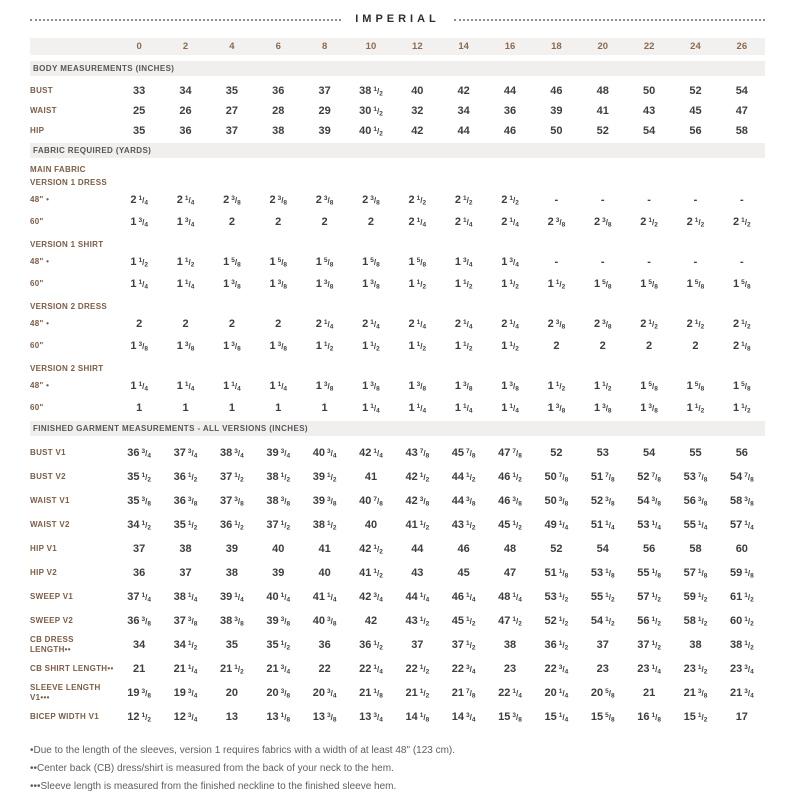 This screenshot has width=787, height=800. Describe the element at coordinates (232, 46) in the screenshot. I see `size-col-header: 4` at that location.